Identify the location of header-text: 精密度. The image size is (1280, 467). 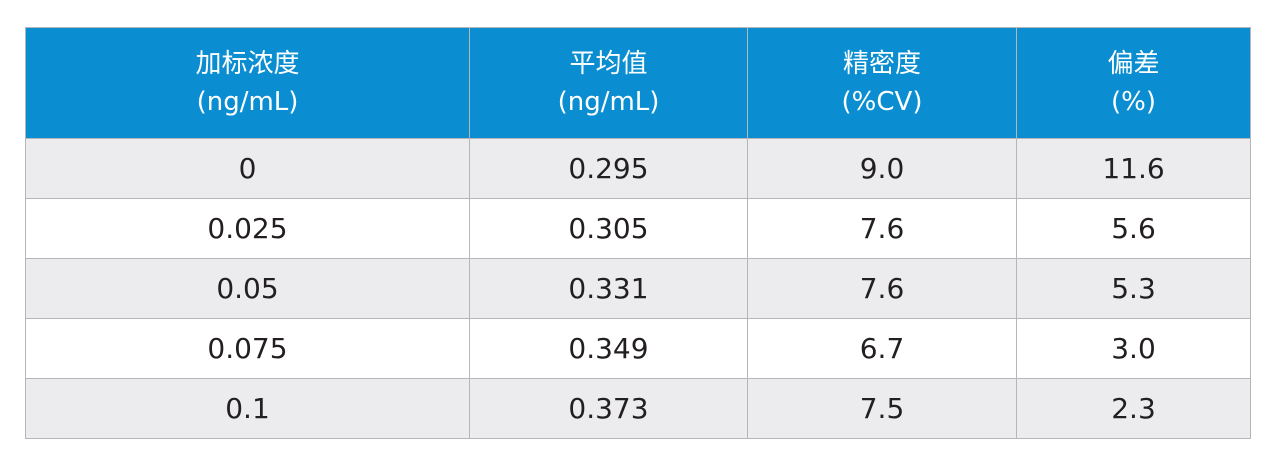
(881, 64).